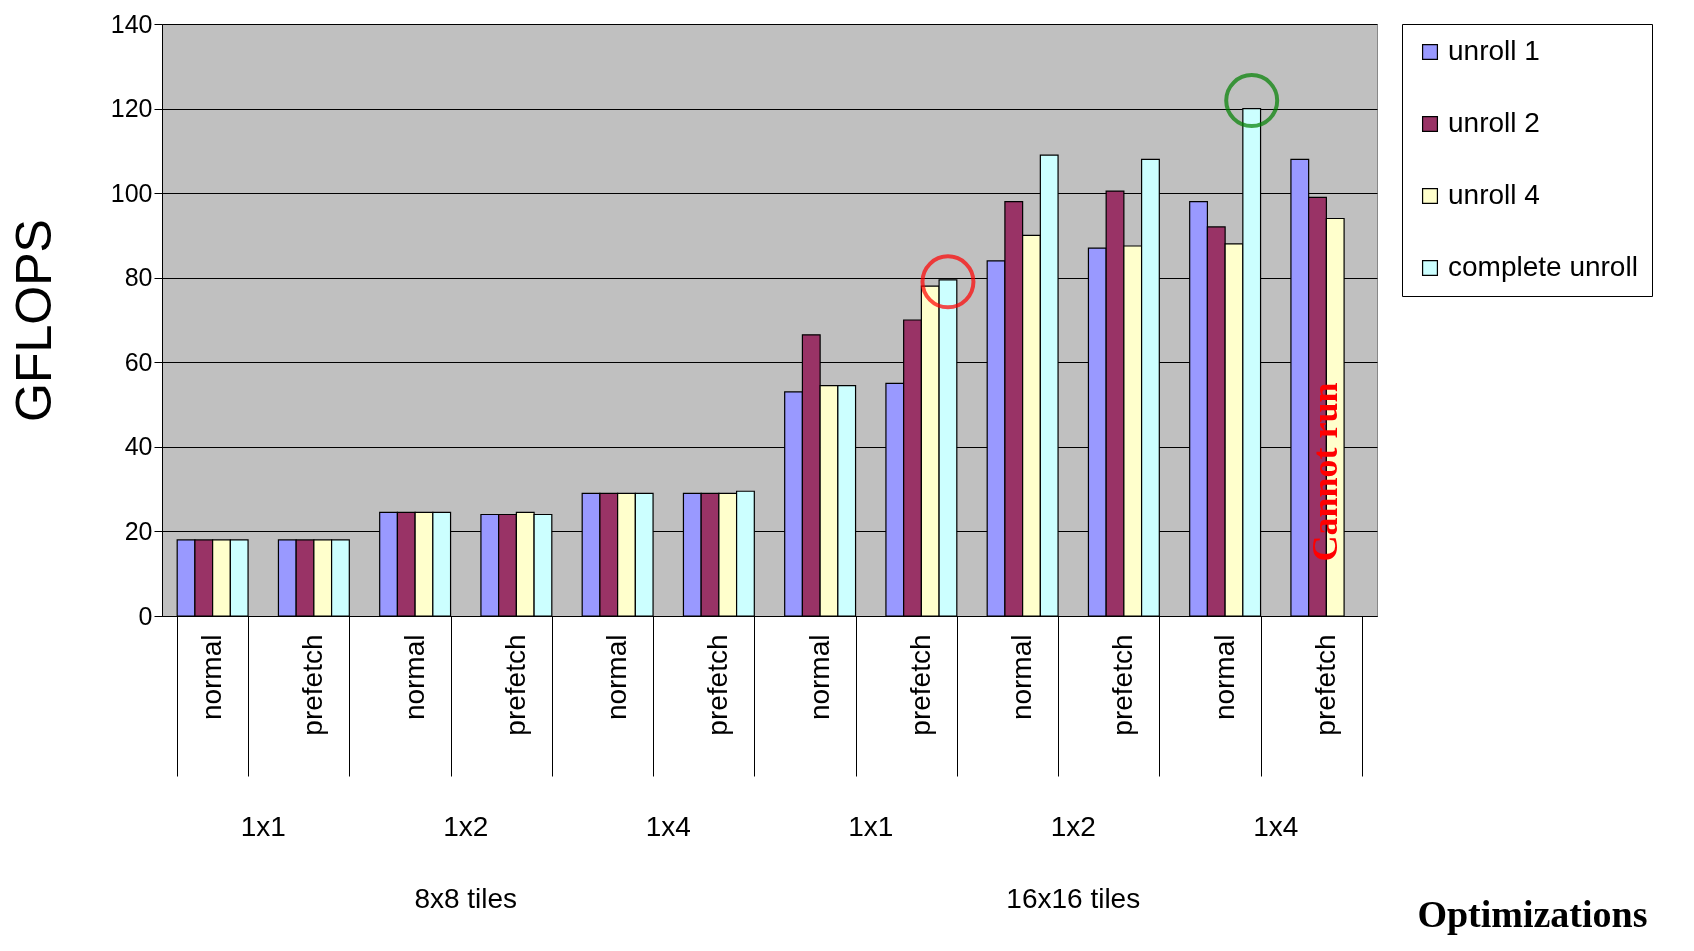 This screenshot has width=1694, height=951. What do you see at coordinates (1494, 122) in the screenshot?
I see `legend-label: unroll 2` at bounding box center [1494, 122].